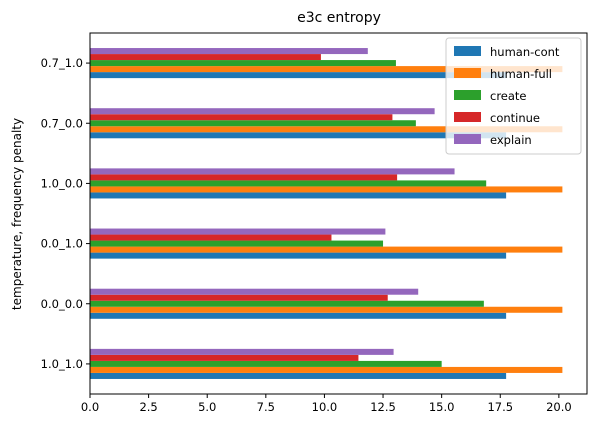  What do you see at coordinates (326, 129) in the screenshot?
I see `bar-human-full-0.7_0.0` at bounding box center [326, 129].